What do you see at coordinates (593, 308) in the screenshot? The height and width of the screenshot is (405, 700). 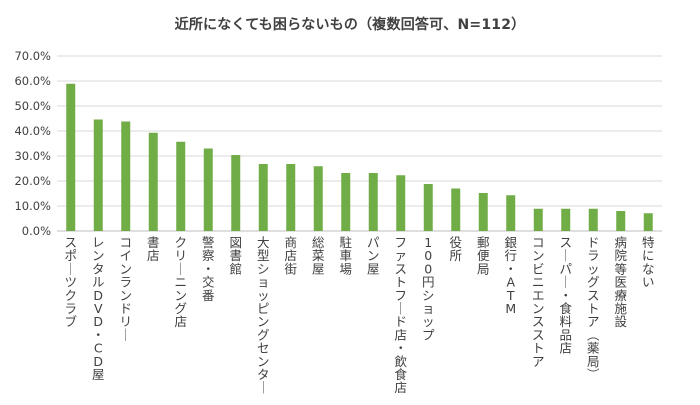 I see `x-category-label: ドラッグストア︵薬局︶` at bounding box center [593, 308].